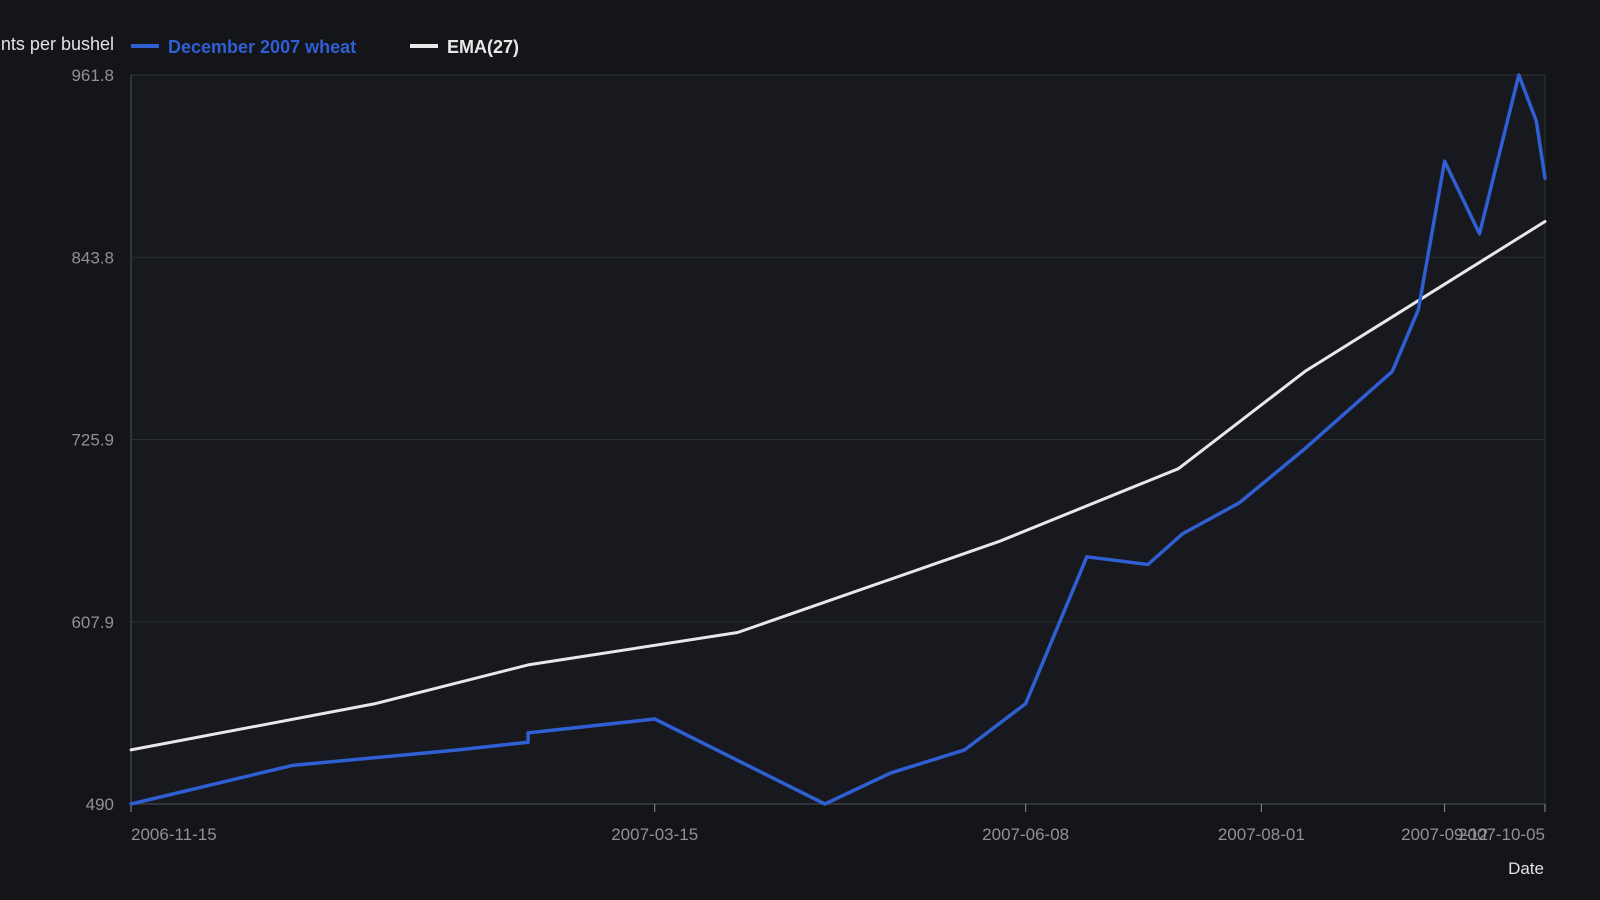 The image size is (1600, 900). I want to click on x-tick-label: 2007-03-15, so click(654, 834).